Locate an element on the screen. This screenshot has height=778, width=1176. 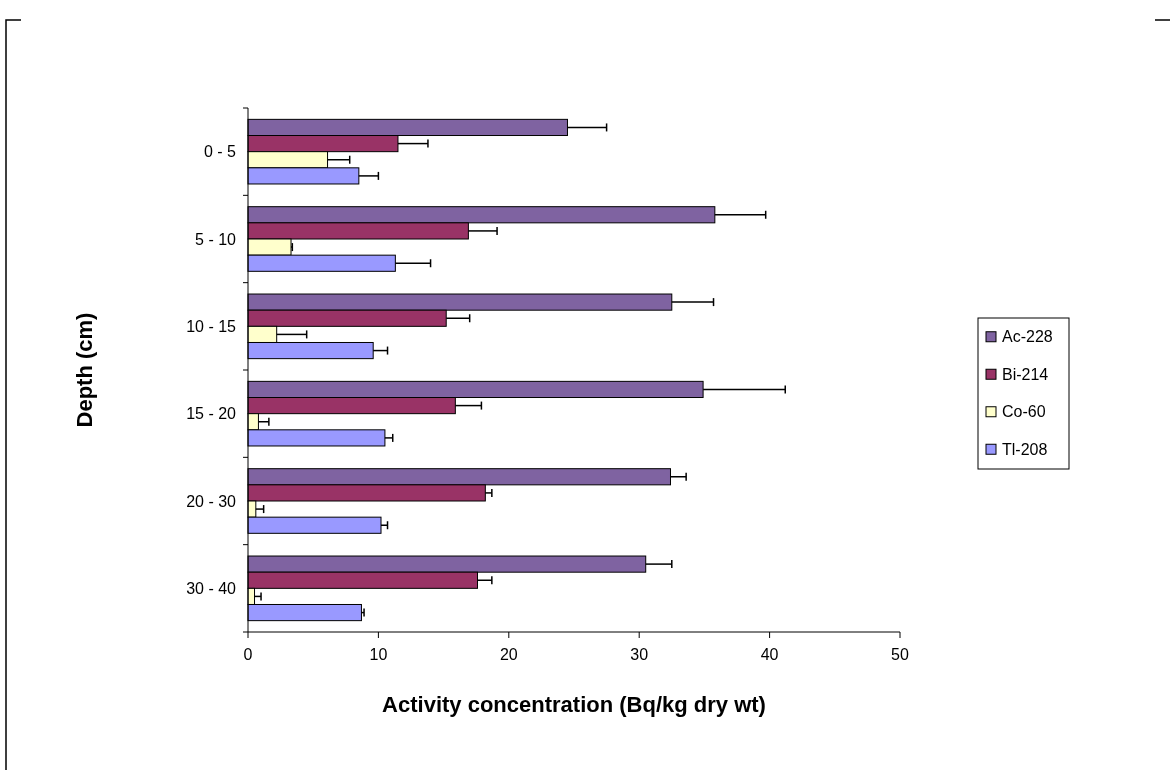
y-tick-label: 10 - 15 is located at coordinates (211, 326).